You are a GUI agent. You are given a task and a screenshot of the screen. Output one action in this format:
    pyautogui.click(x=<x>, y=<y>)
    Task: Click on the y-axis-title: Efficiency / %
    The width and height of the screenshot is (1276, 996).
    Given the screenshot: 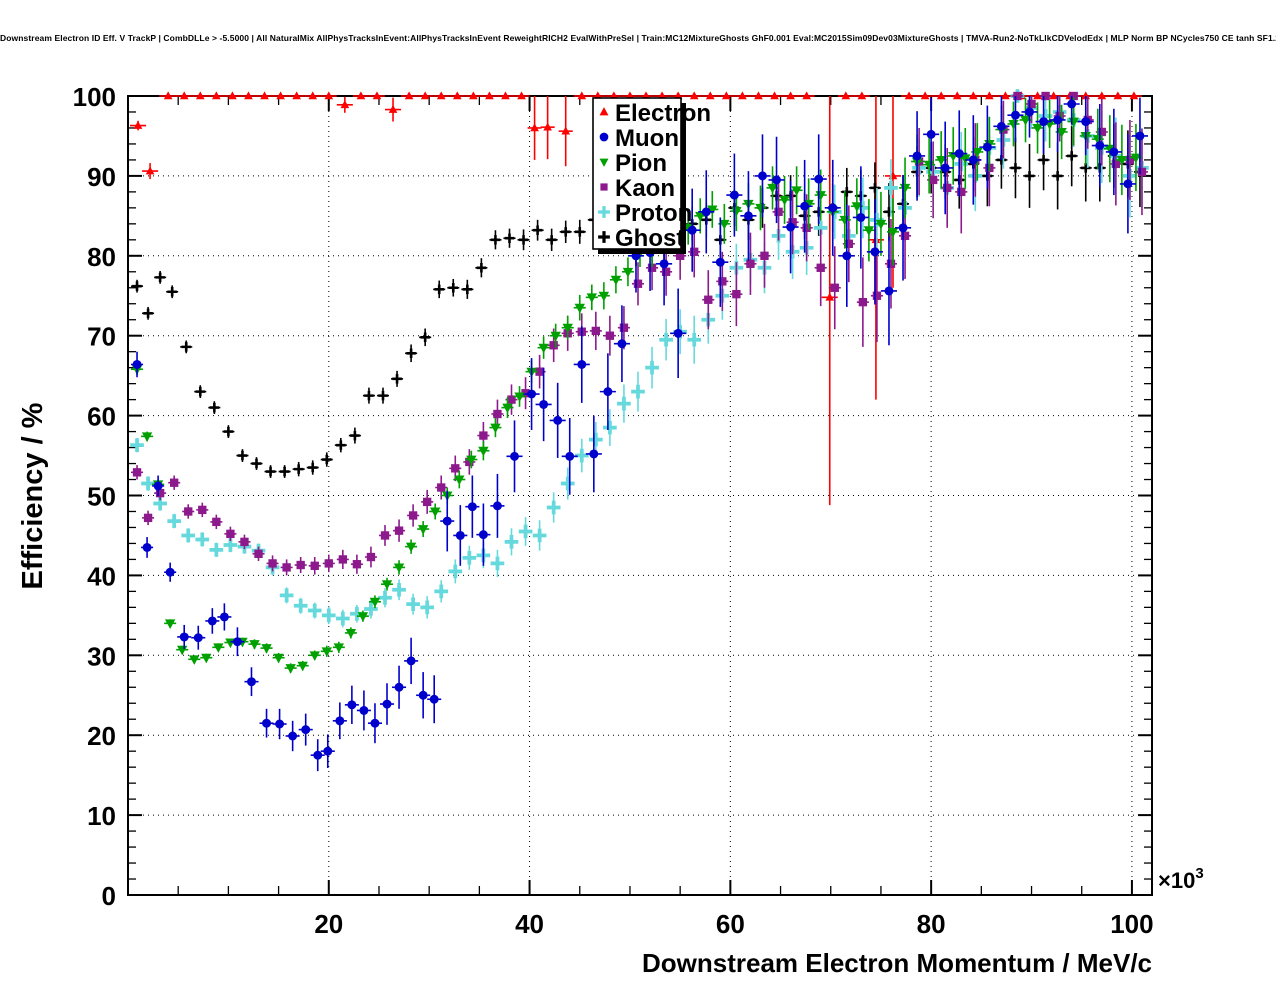 What is the action you would take?
    pyautogui.click(x=33, y=495)
    